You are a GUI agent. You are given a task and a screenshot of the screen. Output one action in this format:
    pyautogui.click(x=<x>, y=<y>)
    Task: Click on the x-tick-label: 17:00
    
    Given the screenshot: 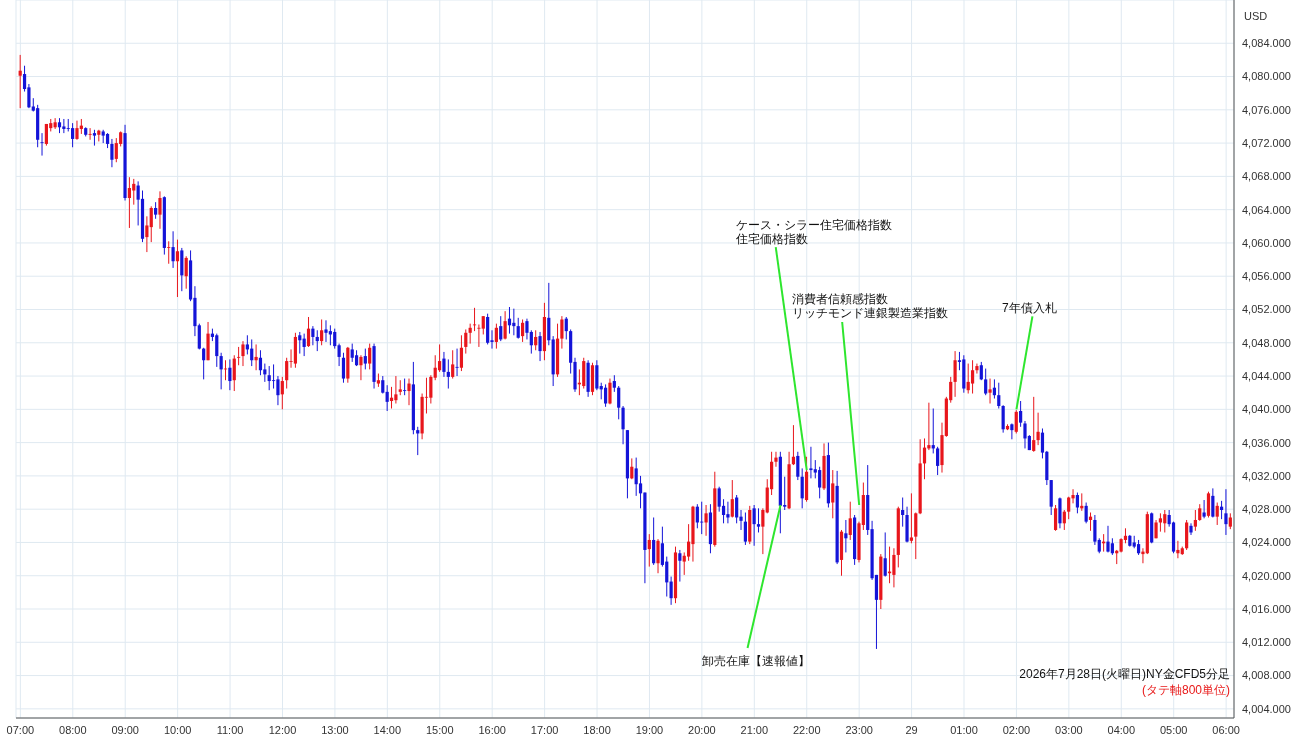 What is the action you would take?
    pyautogui.click(x=544, y=729)
    